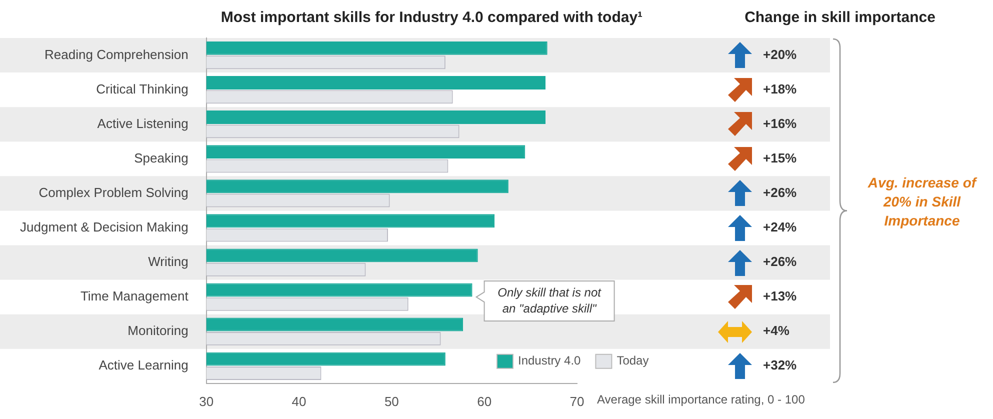 The height and width of the screenshot is (419, 993). Describe the element at coordinates (168, 262) in the screenshot. I see `y-tick-label: Writing` at that location.